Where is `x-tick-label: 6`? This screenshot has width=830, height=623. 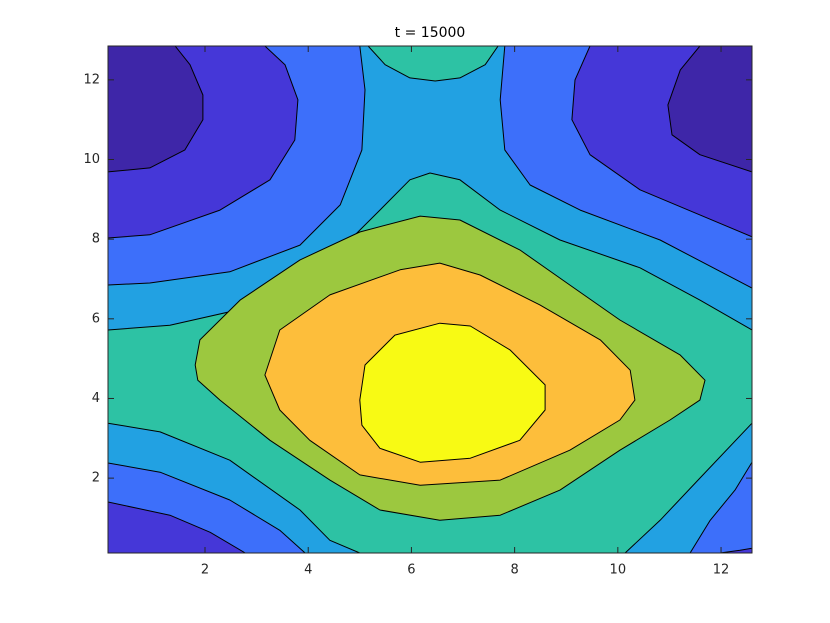 x-tick-label: 6 is located at coordinates (411, 570).